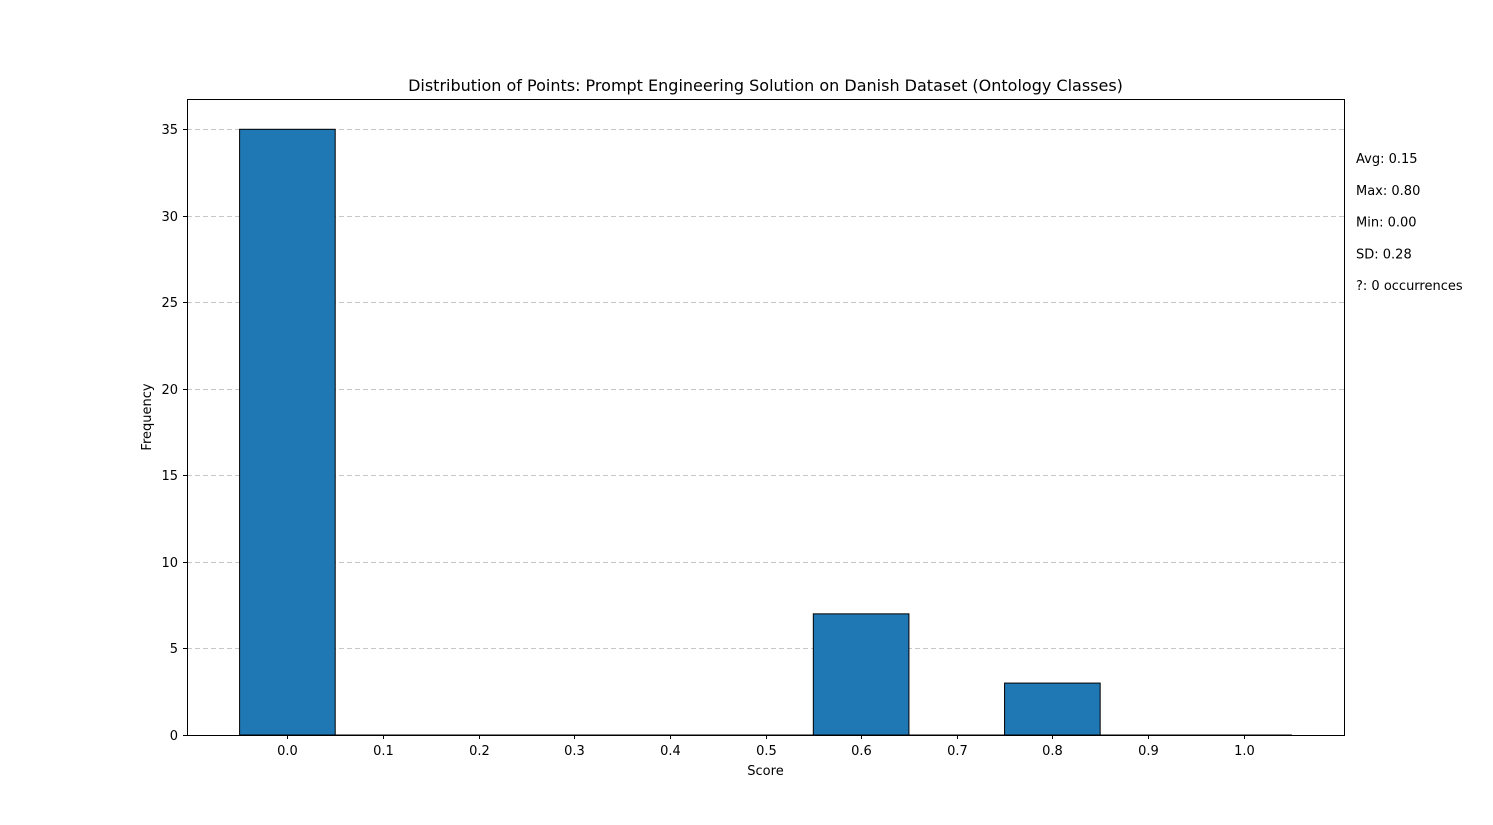  What do you see at coordinates (765, 771) in the screenshot?
I see `x-axis-label: Score` at bounding box center [765, 771].